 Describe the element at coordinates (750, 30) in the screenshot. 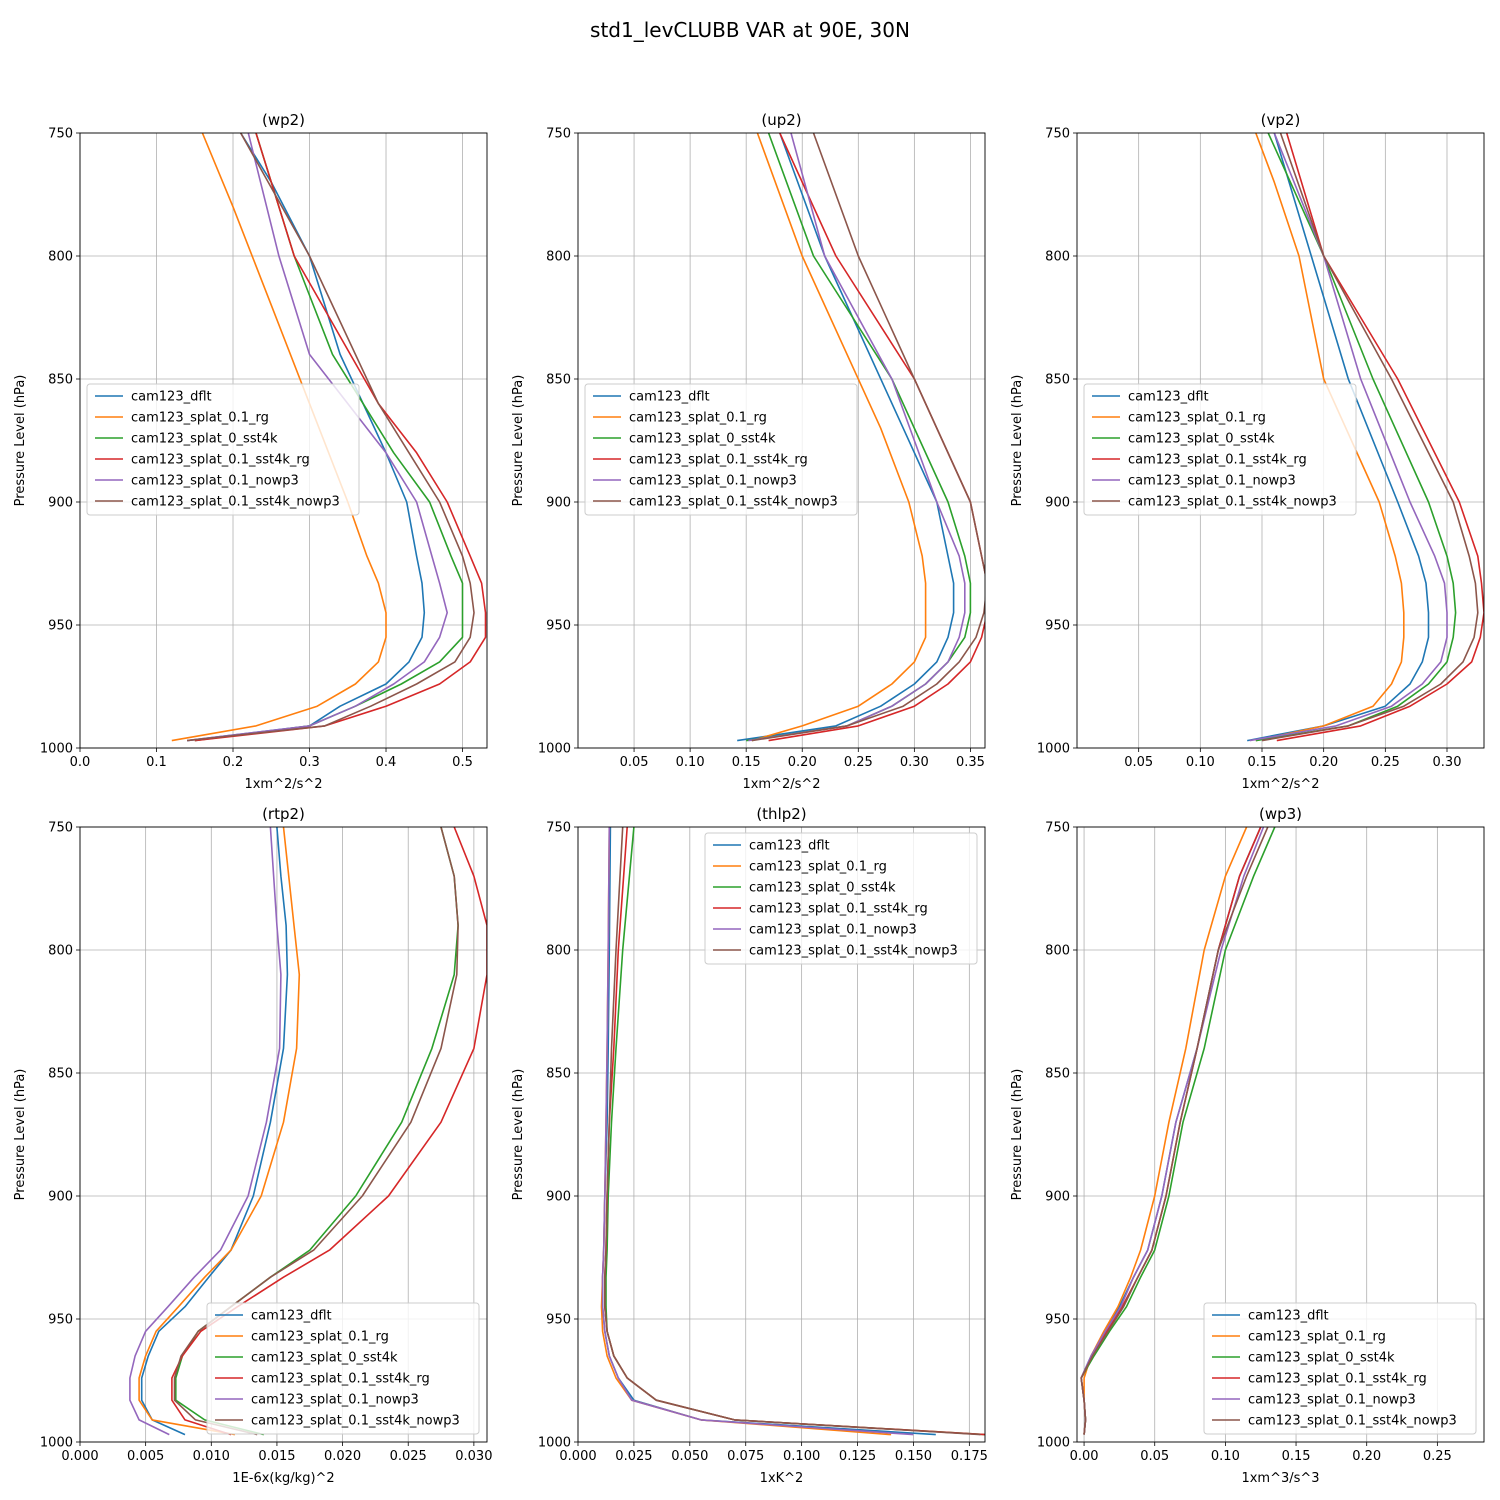

I see `figure-title: std1_levCLUBB VAR at 90E, 30N` at that location.